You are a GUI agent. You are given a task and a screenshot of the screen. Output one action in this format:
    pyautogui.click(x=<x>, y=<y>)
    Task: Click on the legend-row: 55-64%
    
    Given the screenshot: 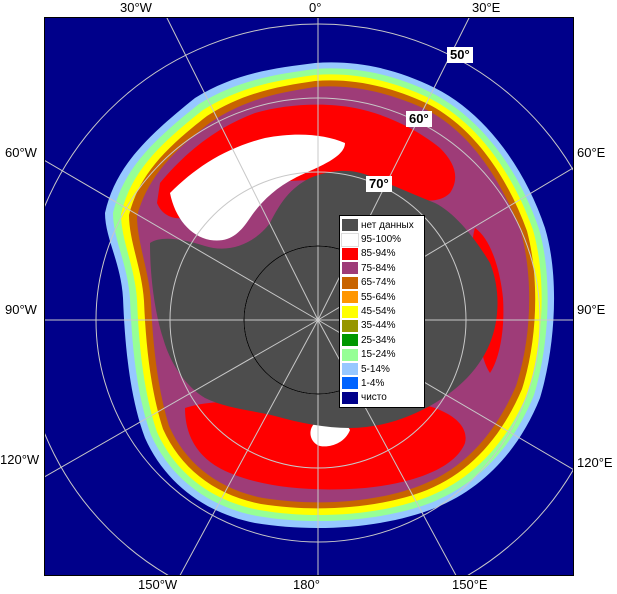 What is the action you would take?
    pyautogui.click(x=382, y=297)
    